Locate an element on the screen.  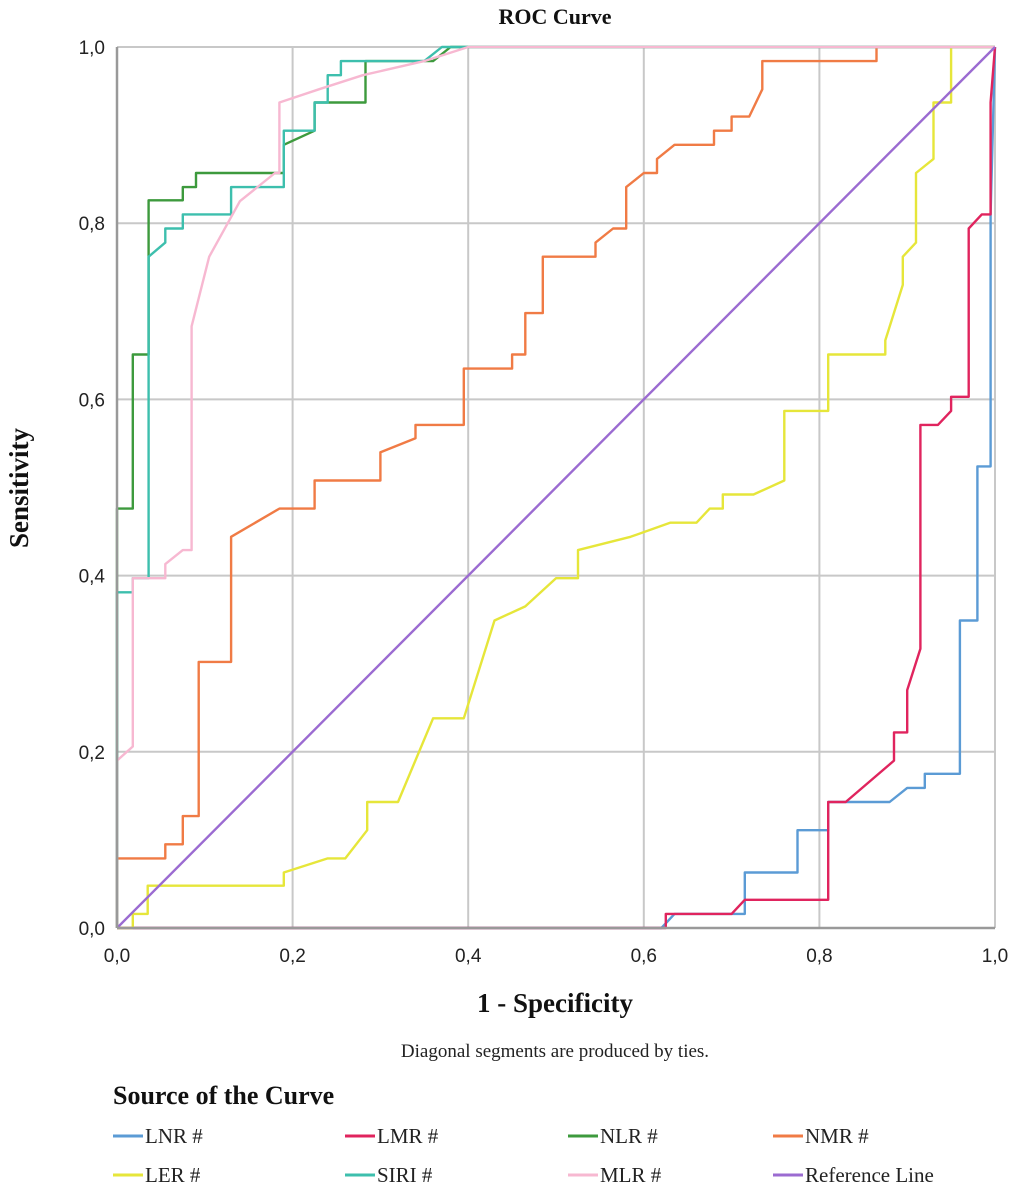
y-tick-labels: 0,0 0,2 0,4 0,6 0,8 1,0 is located at coordinates (92, 489).